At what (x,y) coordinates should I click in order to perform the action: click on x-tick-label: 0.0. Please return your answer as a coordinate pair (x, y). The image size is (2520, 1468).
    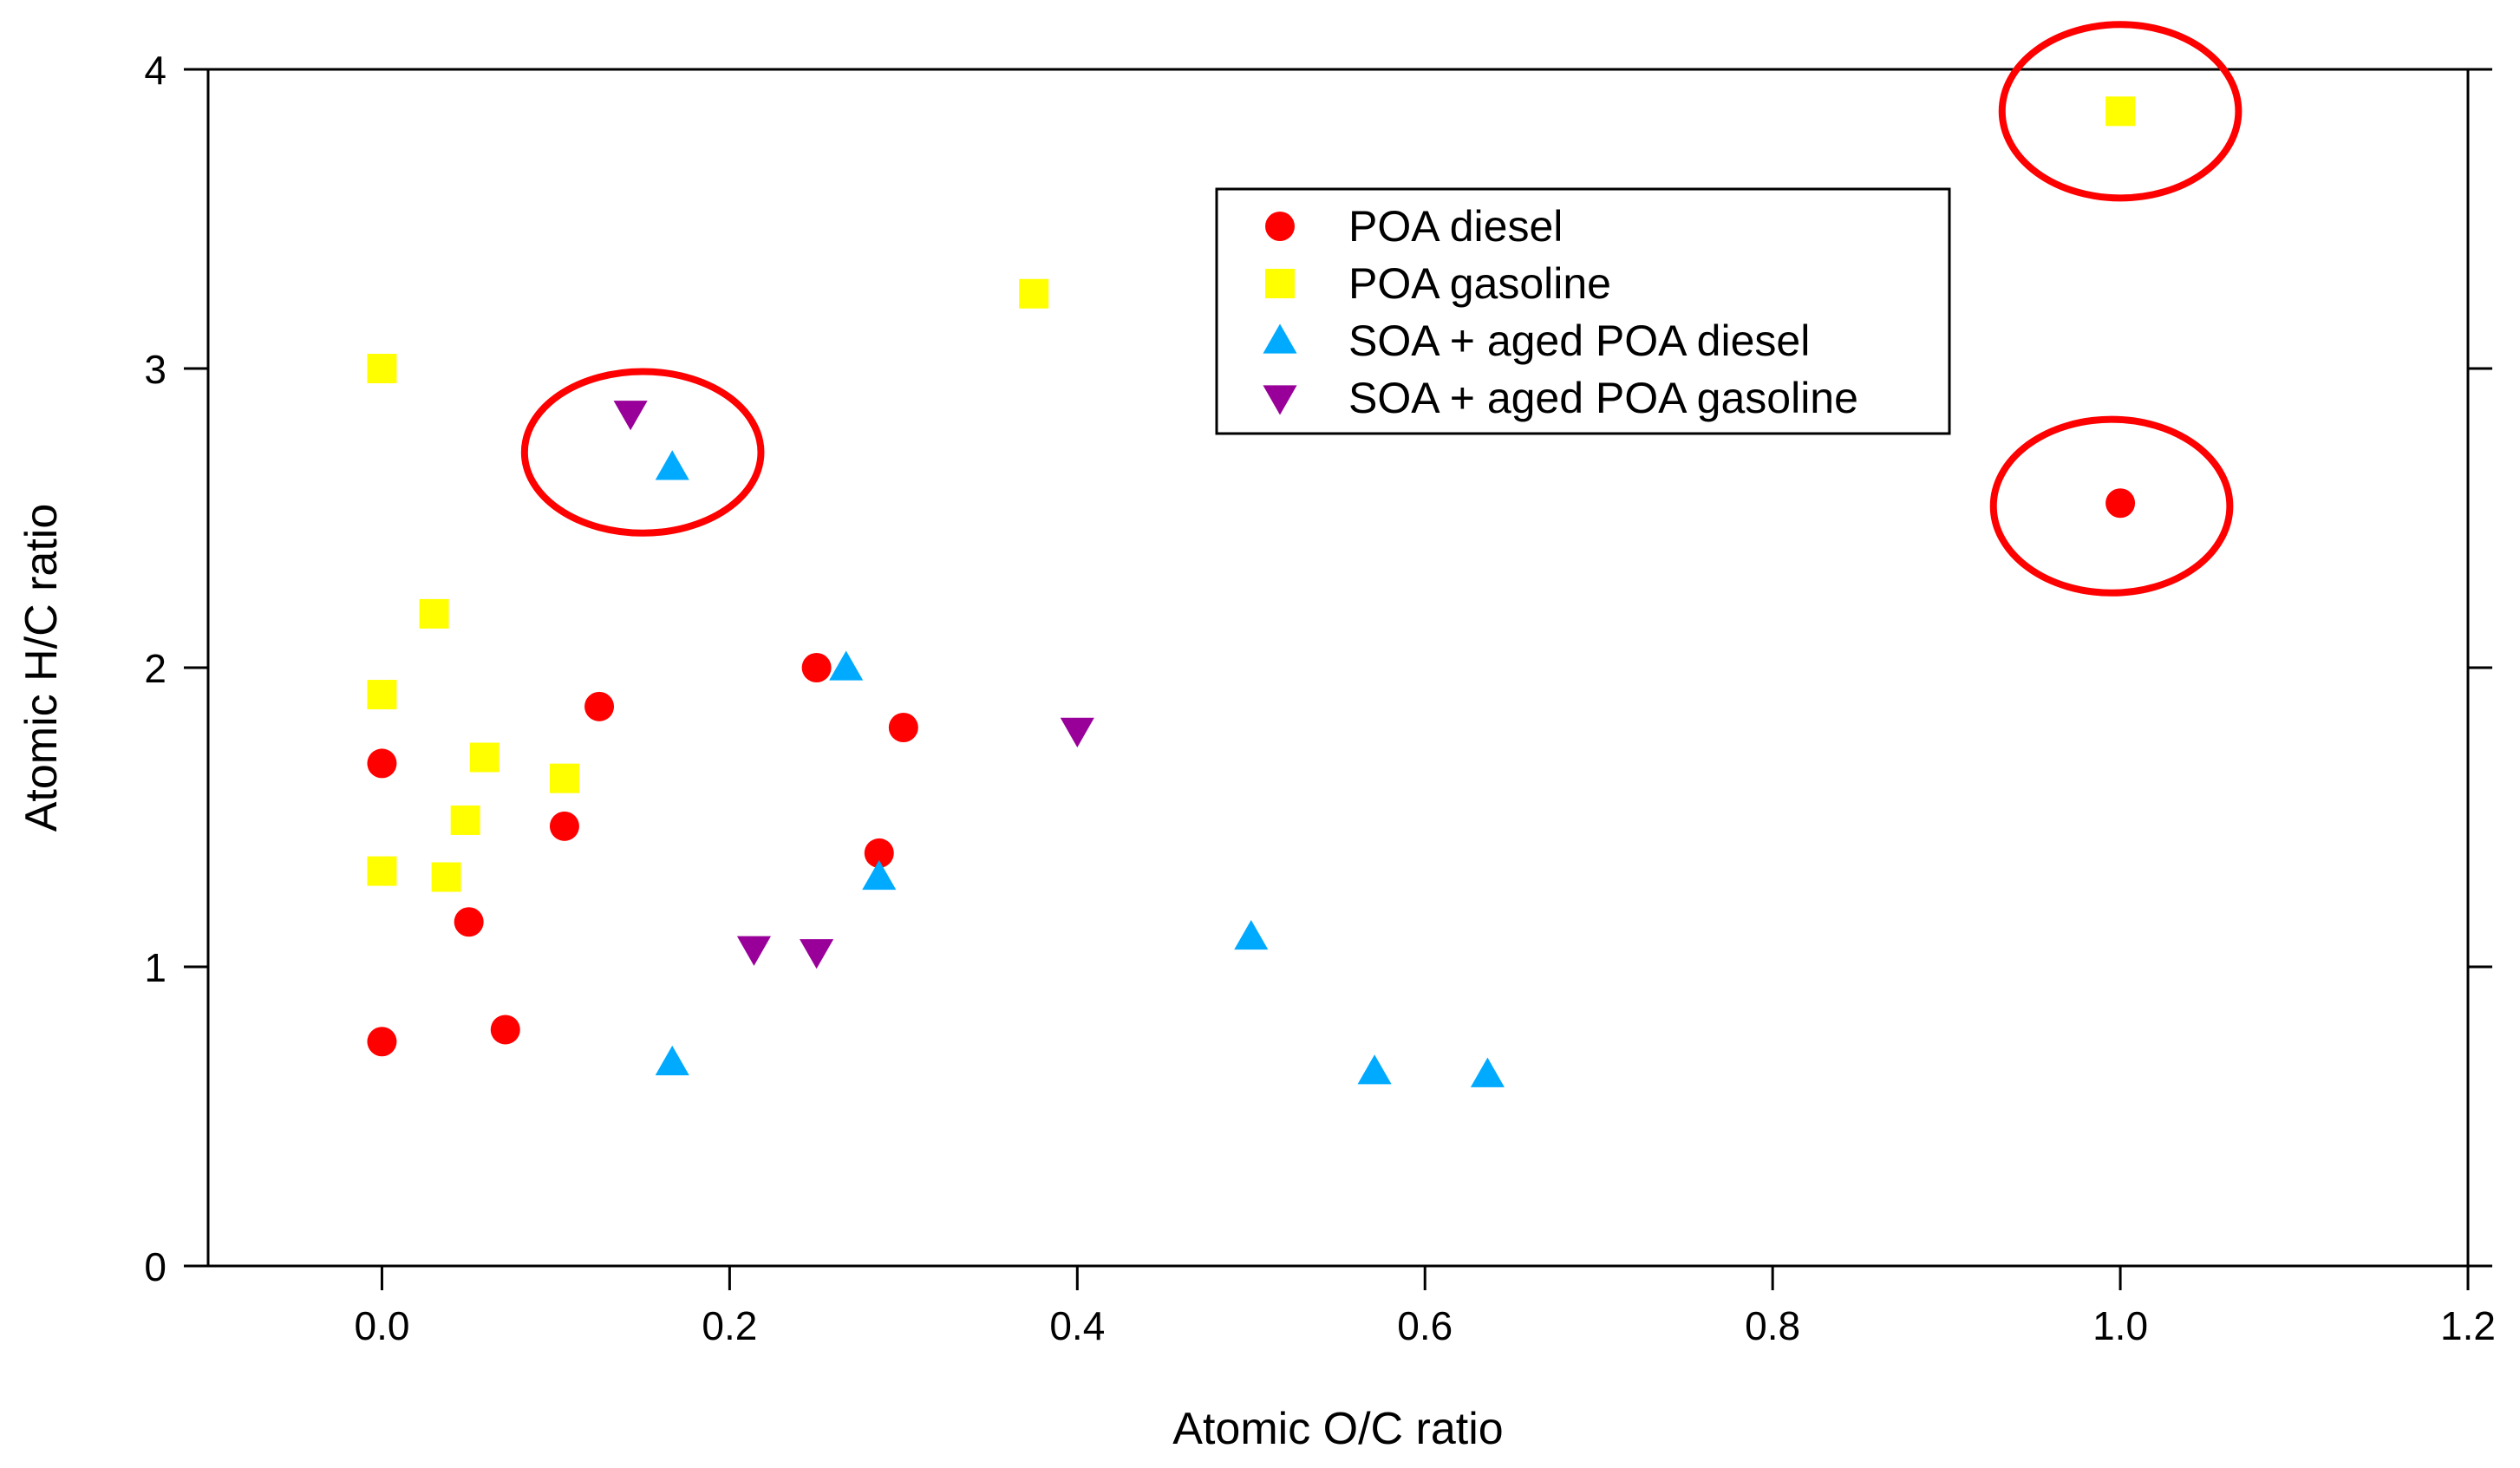
    Looking at the image, I should click on (381, 1325).